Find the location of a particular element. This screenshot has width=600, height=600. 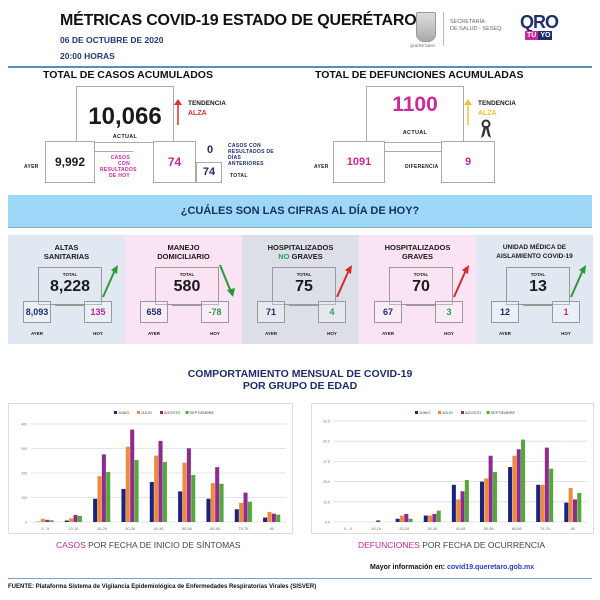

cases-today-box: 74 is located at coordinates (174, 162).